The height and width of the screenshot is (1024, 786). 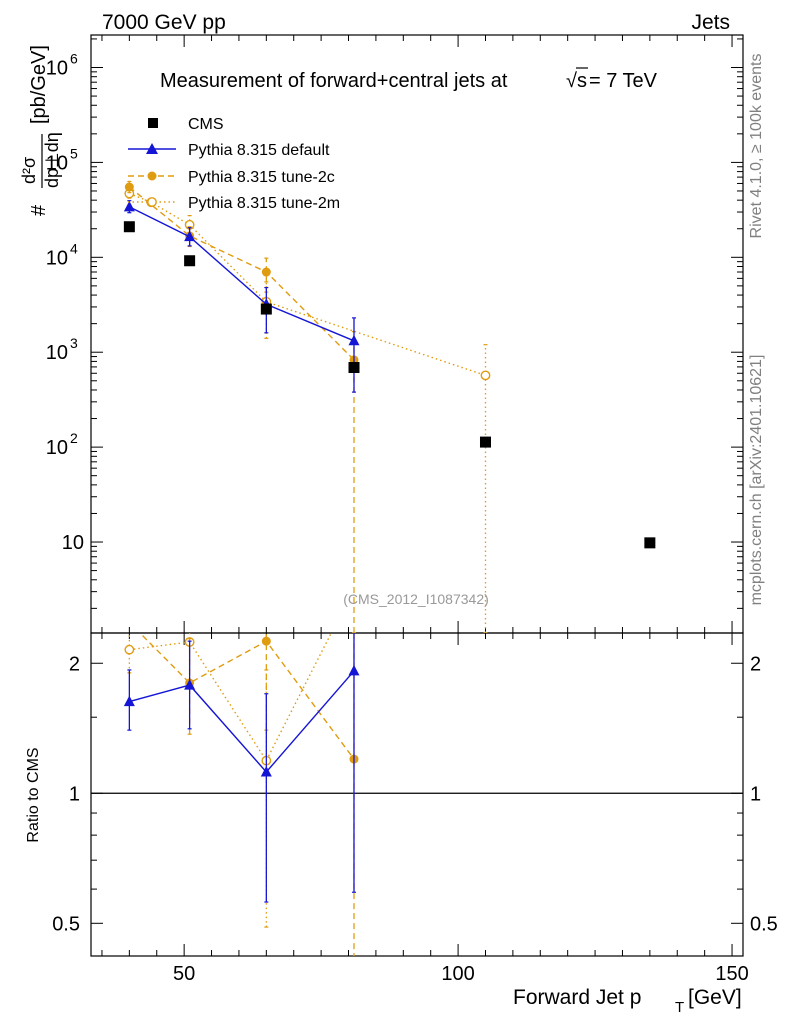 I want to click on xlabel-unit: [GeV], so click(x=715, y=997).